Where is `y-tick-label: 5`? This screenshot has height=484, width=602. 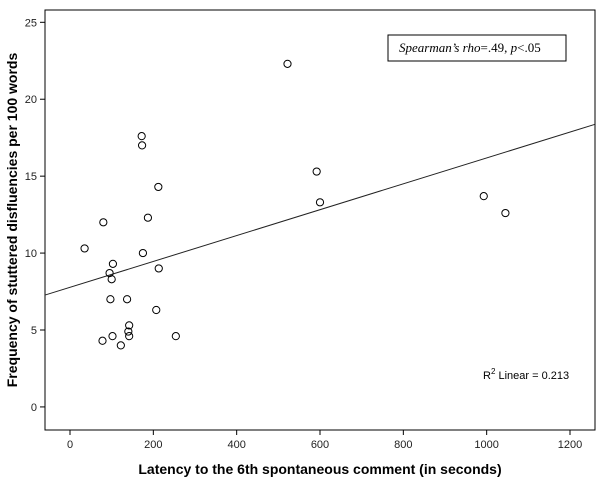 y-tick-label: 5 is located at coordinates (34, 331).